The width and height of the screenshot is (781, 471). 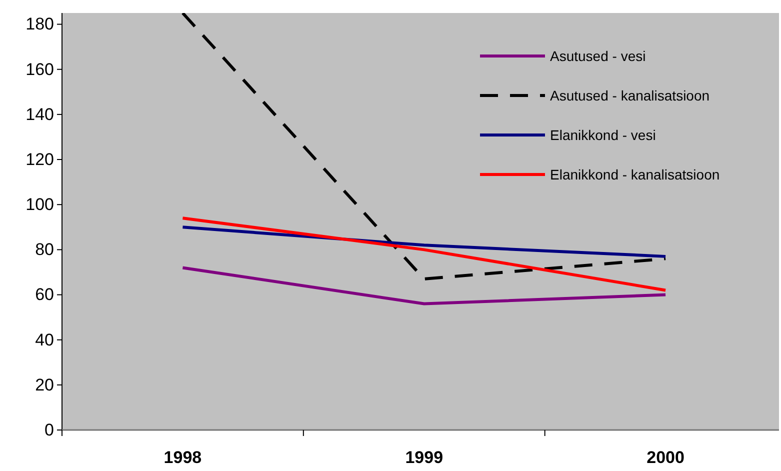 What do you see at coordinates (635, 174) in the screenshot?
I see `legend-label: Elanikkond - kanalisatsioon` at bounding box center [635, 174].